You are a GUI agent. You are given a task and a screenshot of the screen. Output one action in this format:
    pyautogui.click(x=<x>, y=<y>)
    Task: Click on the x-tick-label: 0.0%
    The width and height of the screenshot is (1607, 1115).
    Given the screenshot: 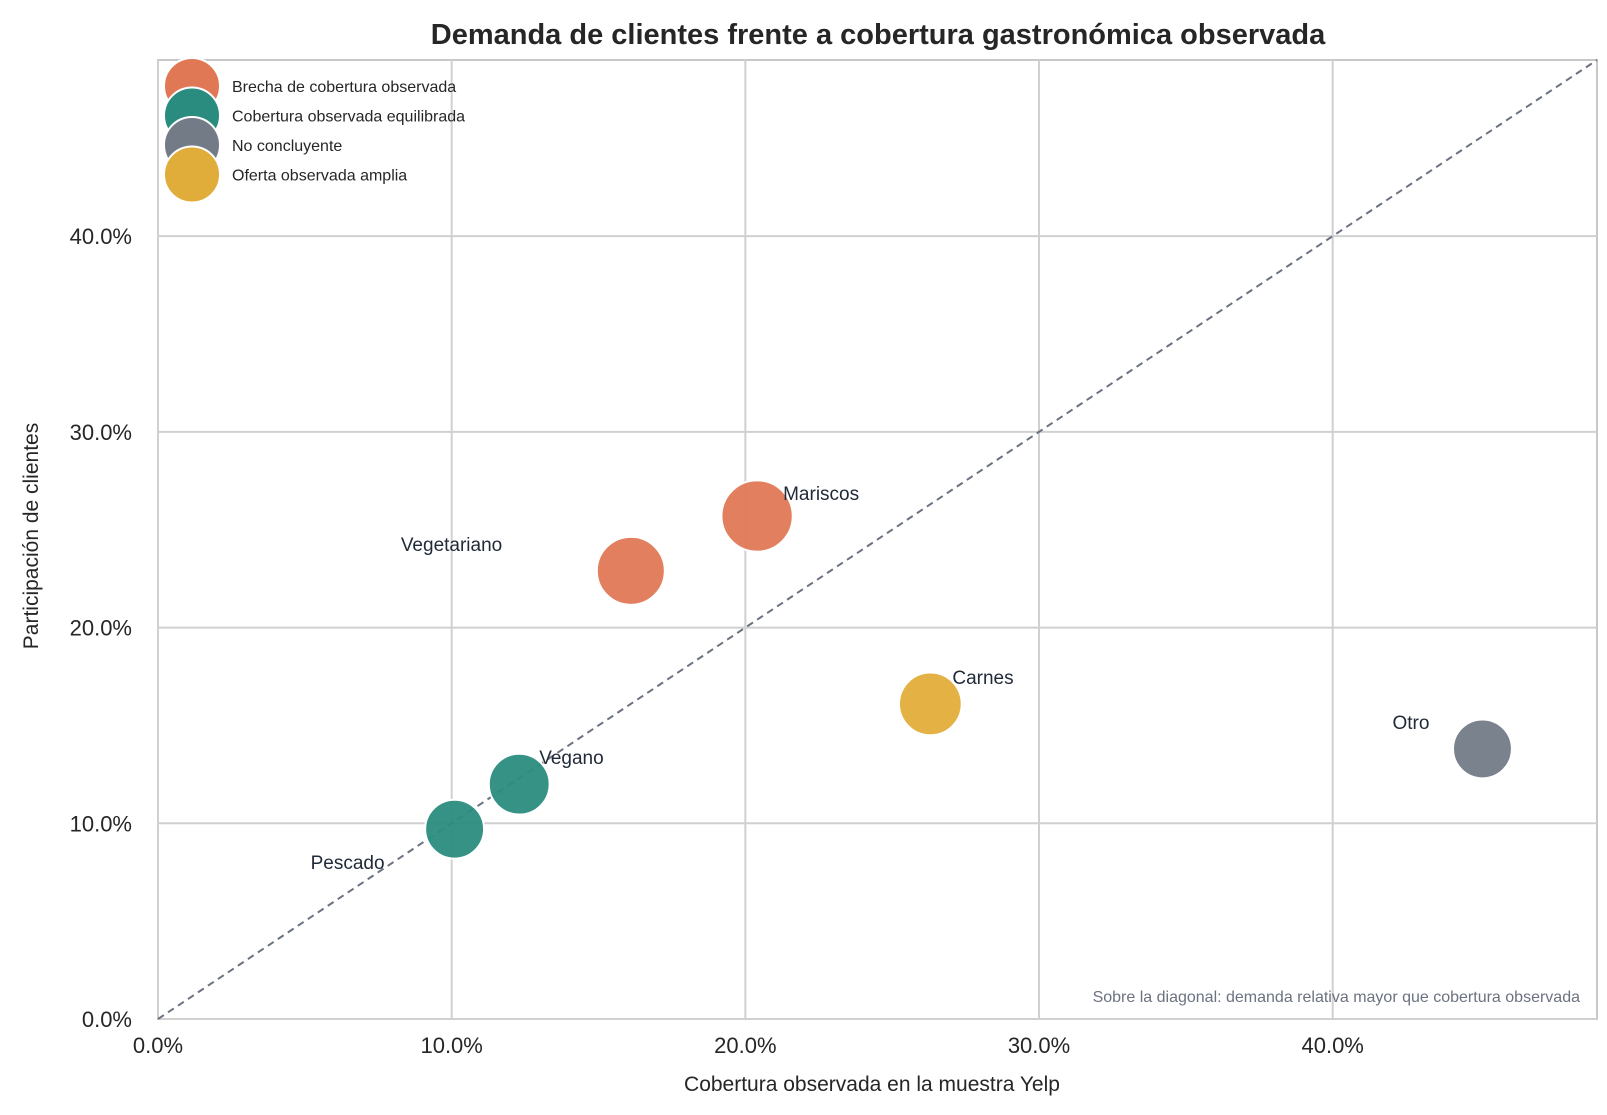 What is the action you would take?
    pyautogui.click(x=158, y=1045)
    